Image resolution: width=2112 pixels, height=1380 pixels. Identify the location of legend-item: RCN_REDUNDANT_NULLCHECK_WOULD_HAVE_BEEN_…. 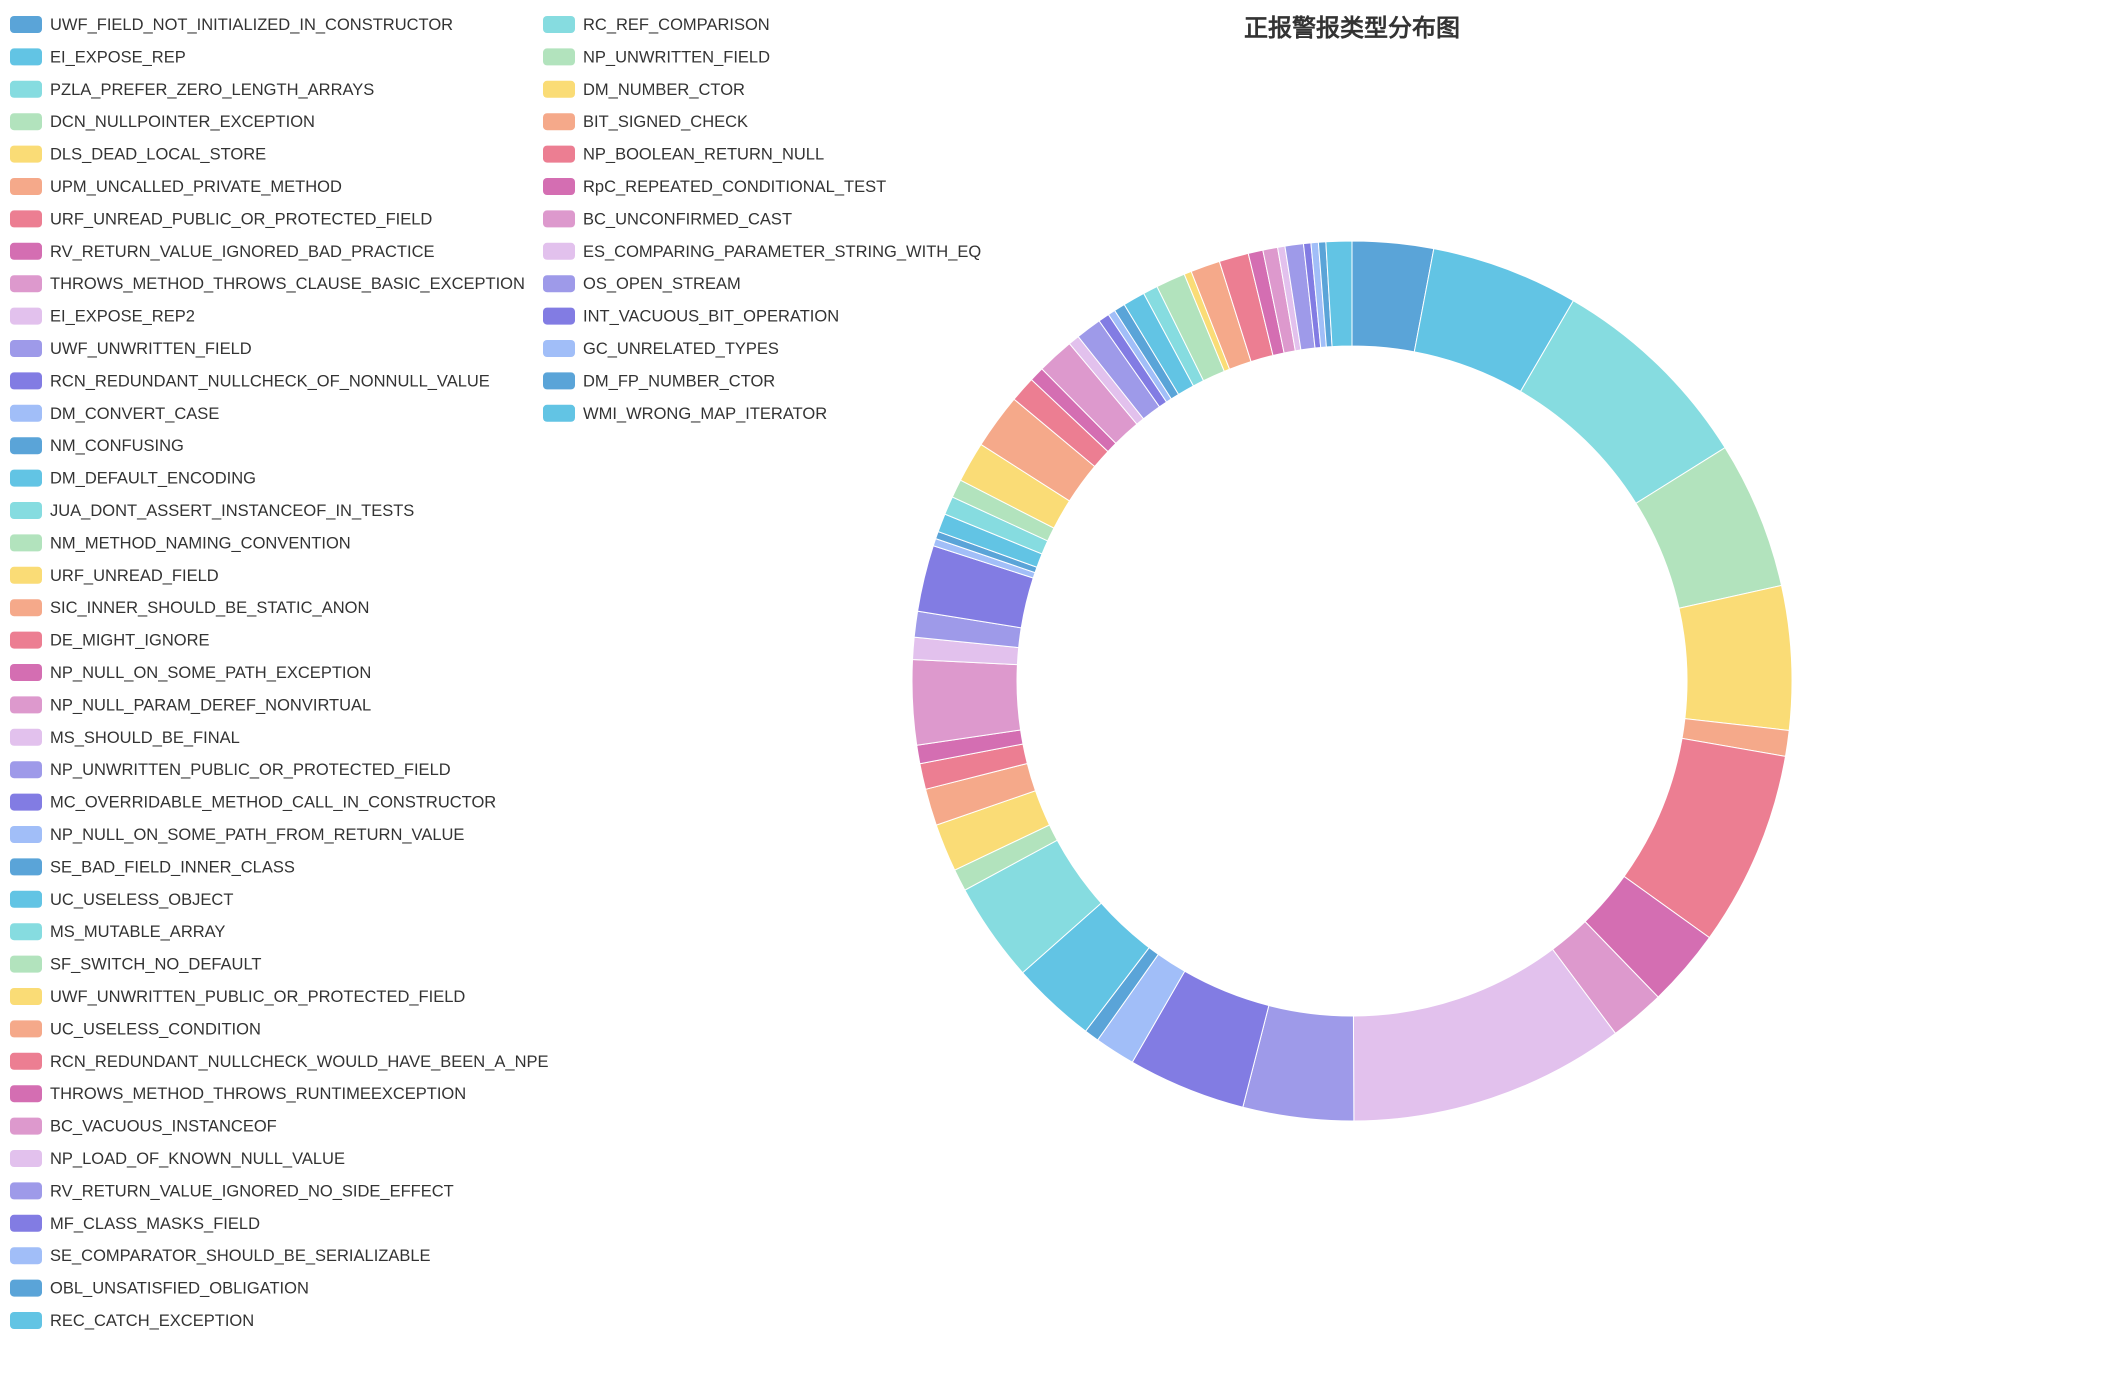
(279, 1061).